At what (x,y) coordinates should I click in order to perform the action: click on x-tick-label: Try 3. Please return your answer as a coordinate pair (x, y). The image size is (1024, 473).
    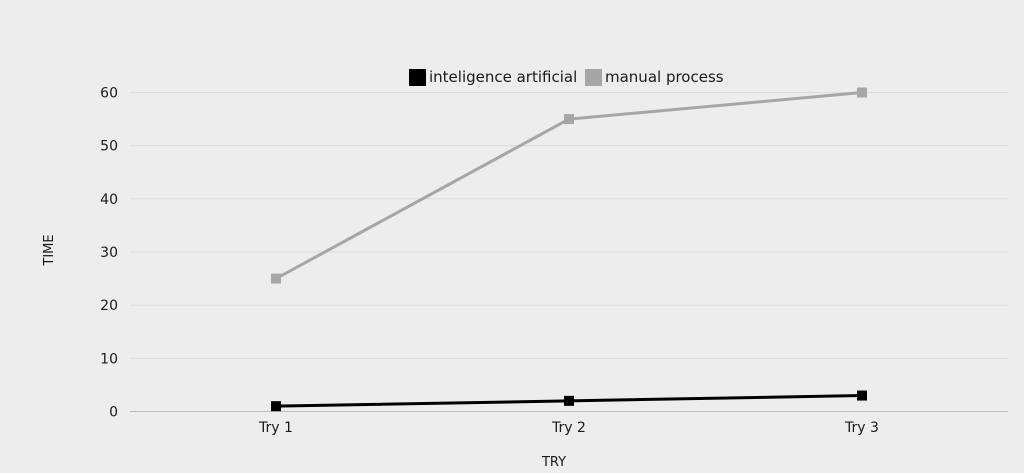
    Looking at the image, I should click on (861, 428).